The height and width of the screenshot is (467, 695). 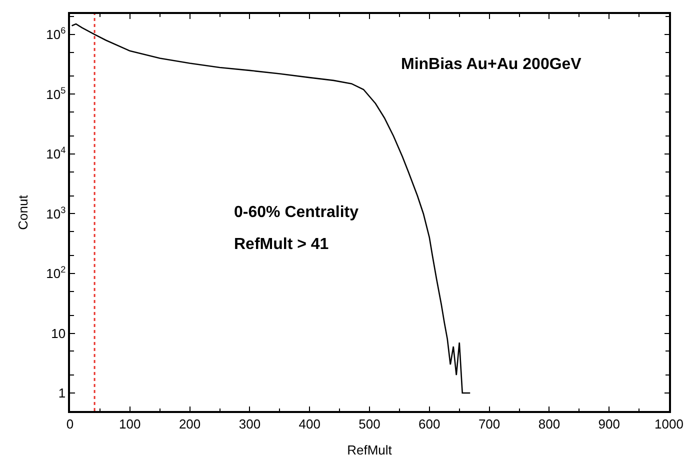 I want to click on annotation: 0-60% Centrality, so click(x=296, y=212).